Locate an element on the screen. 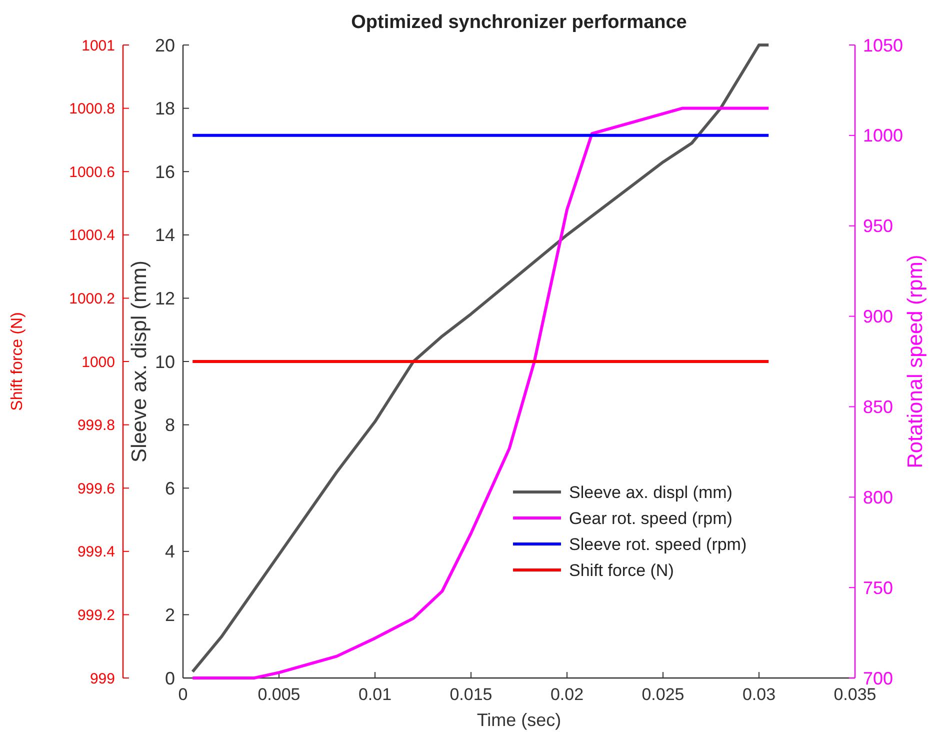 The width and height of the screenshot is (931, 745). legend-label: Shift force (N) is located at coordinates (621, 570).